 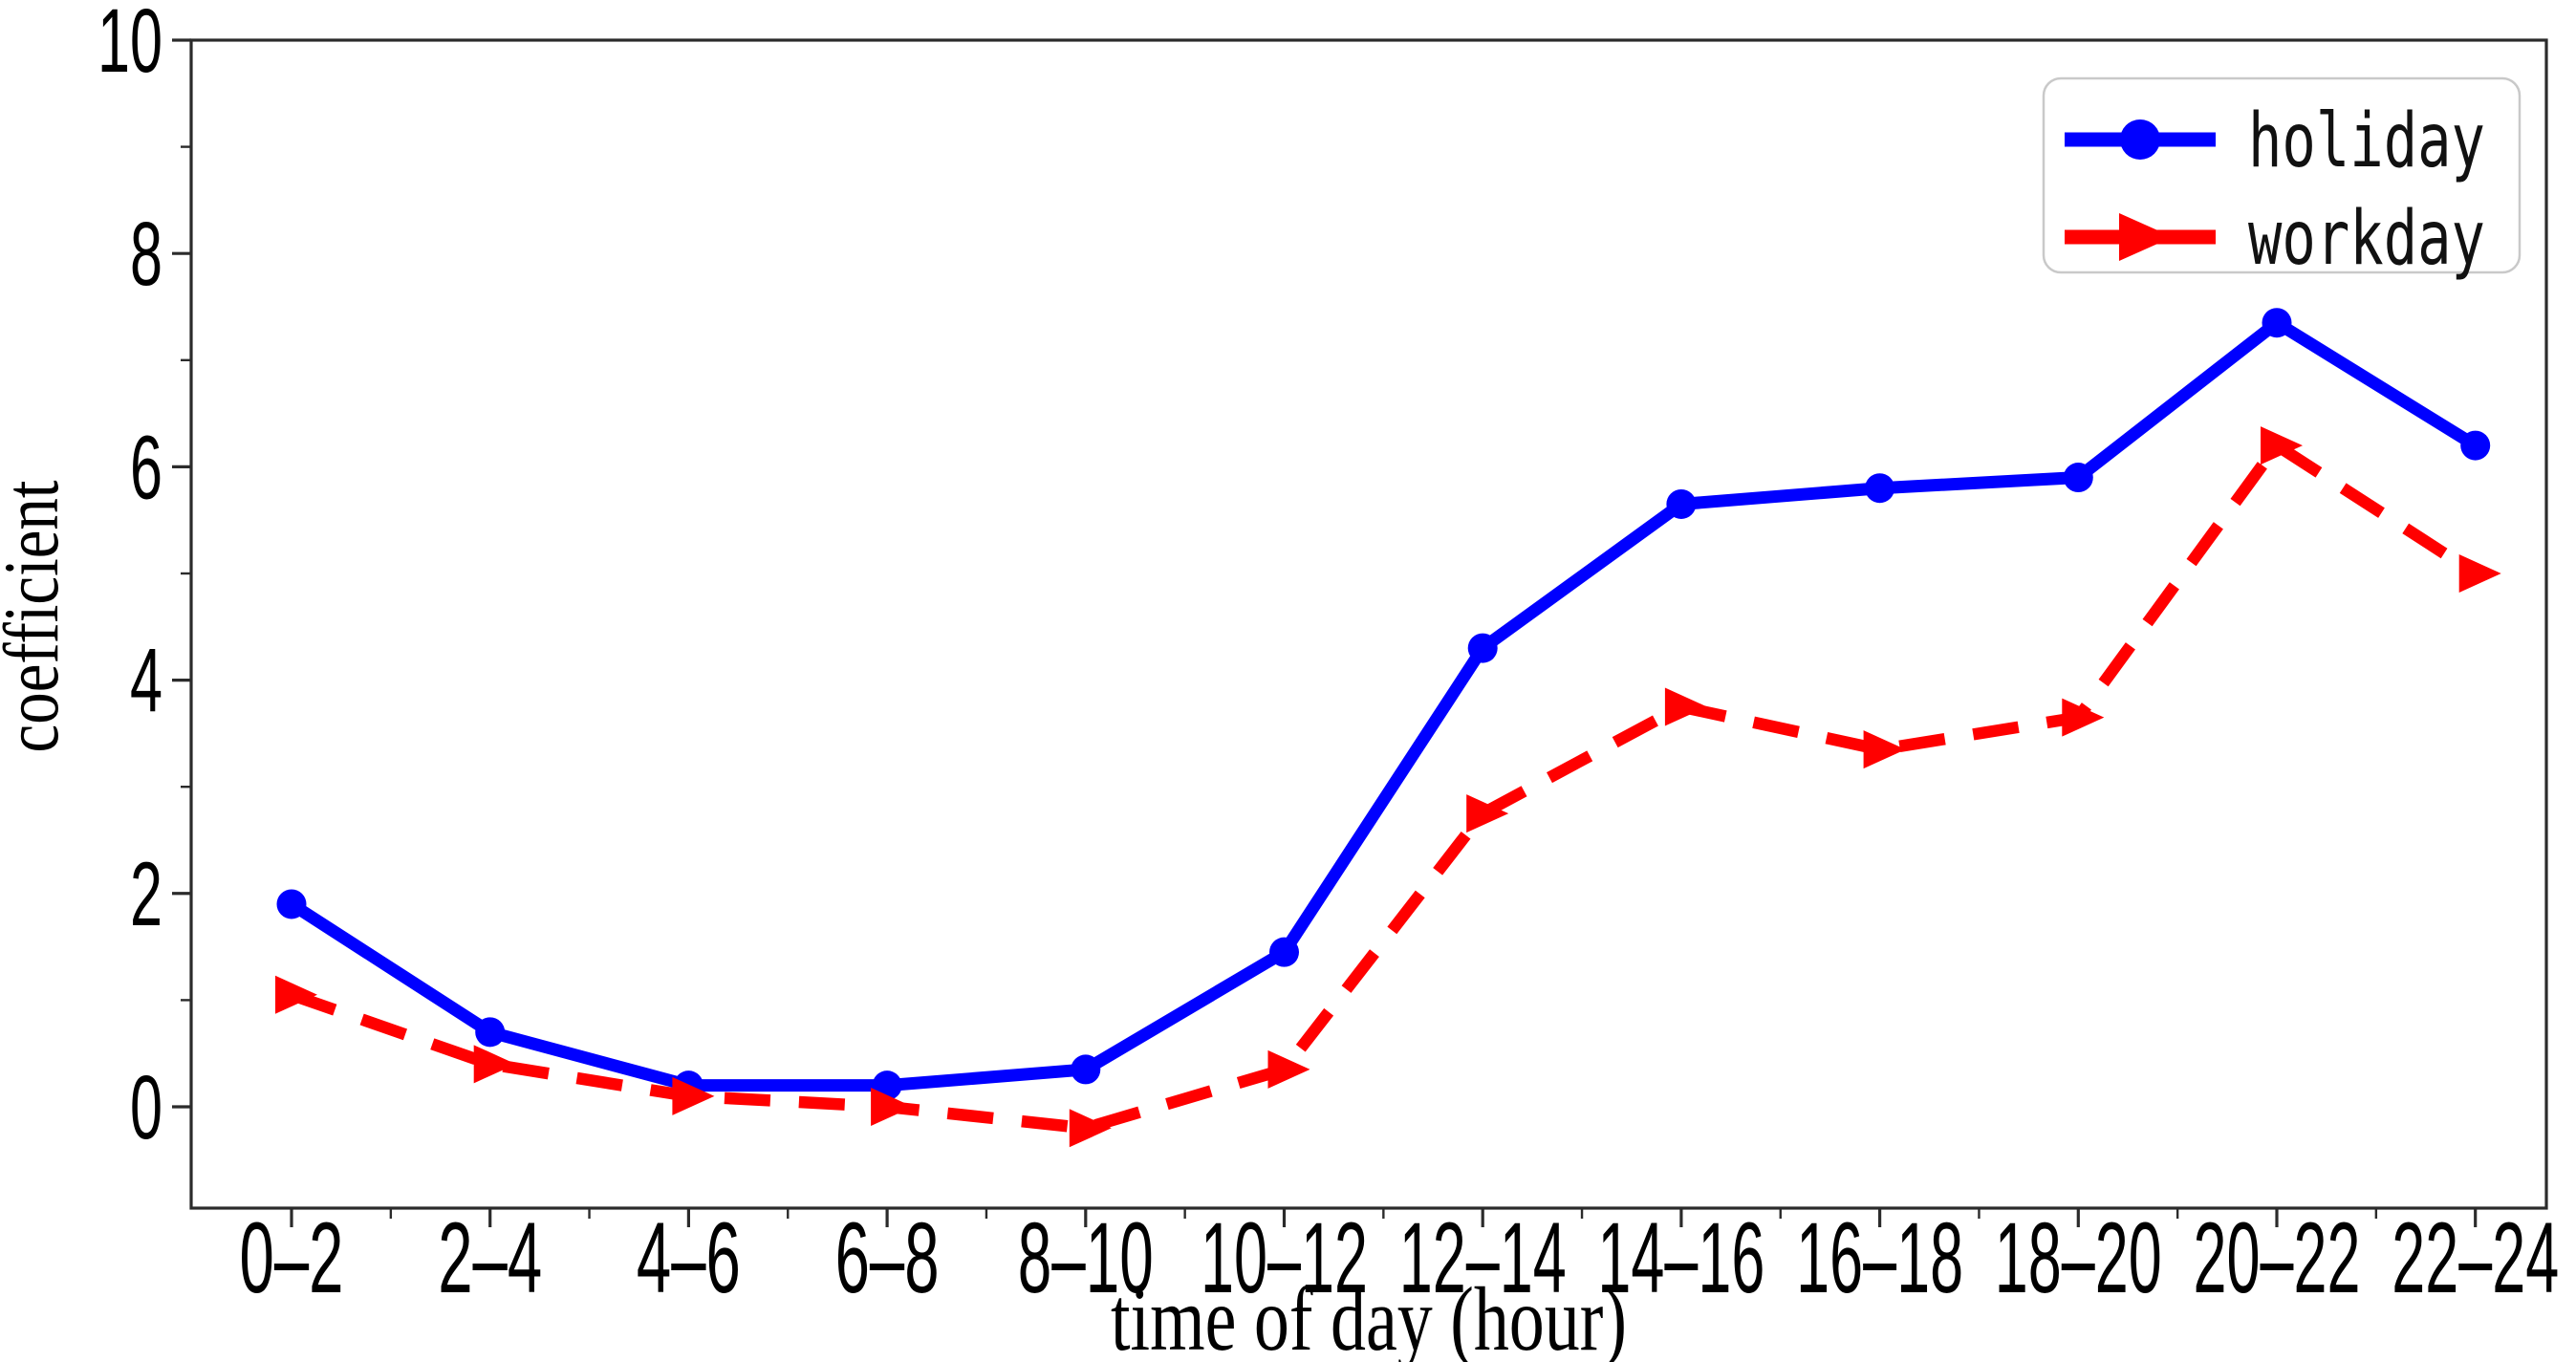 What do you see at coordinates (1680, 1258) in the screenshot?
I see `x-tick-label: 14–16` at bounding box center [1680, 1258].